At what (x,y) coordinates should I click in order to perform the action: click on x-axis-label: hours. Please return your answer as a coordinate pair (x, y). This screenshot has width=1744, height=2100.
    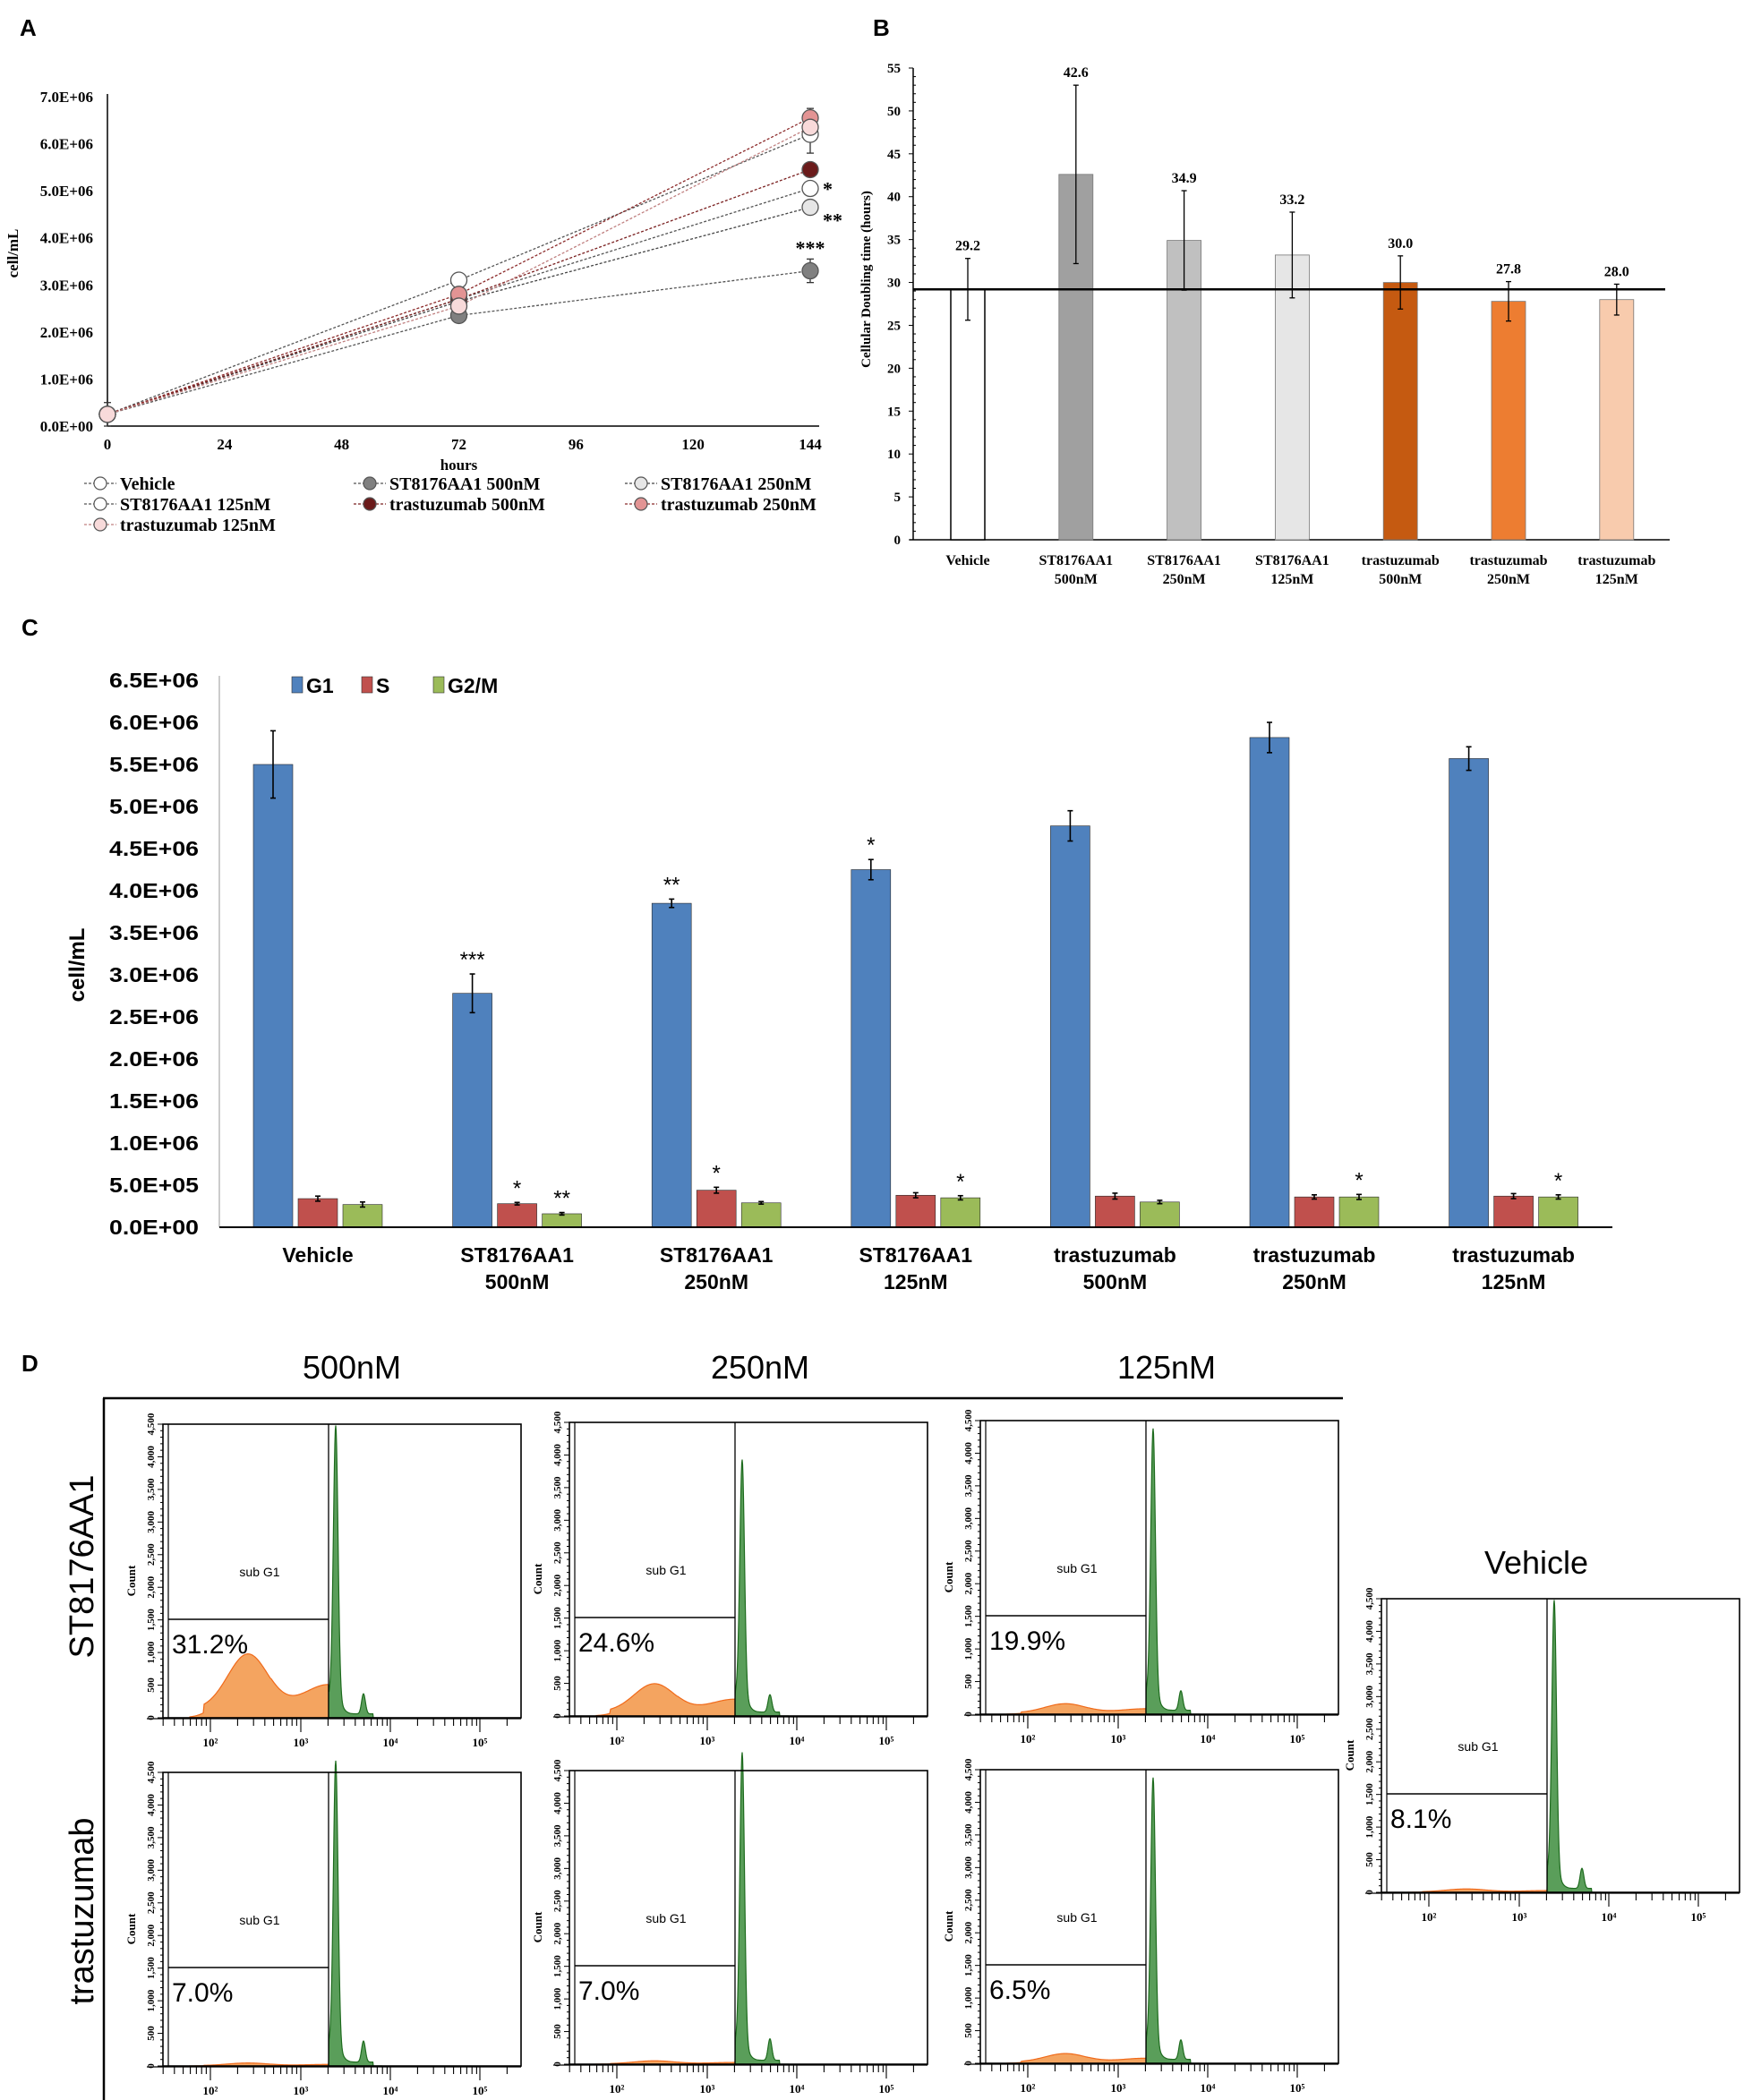
    Looking at the image, I should click on (459, 466).